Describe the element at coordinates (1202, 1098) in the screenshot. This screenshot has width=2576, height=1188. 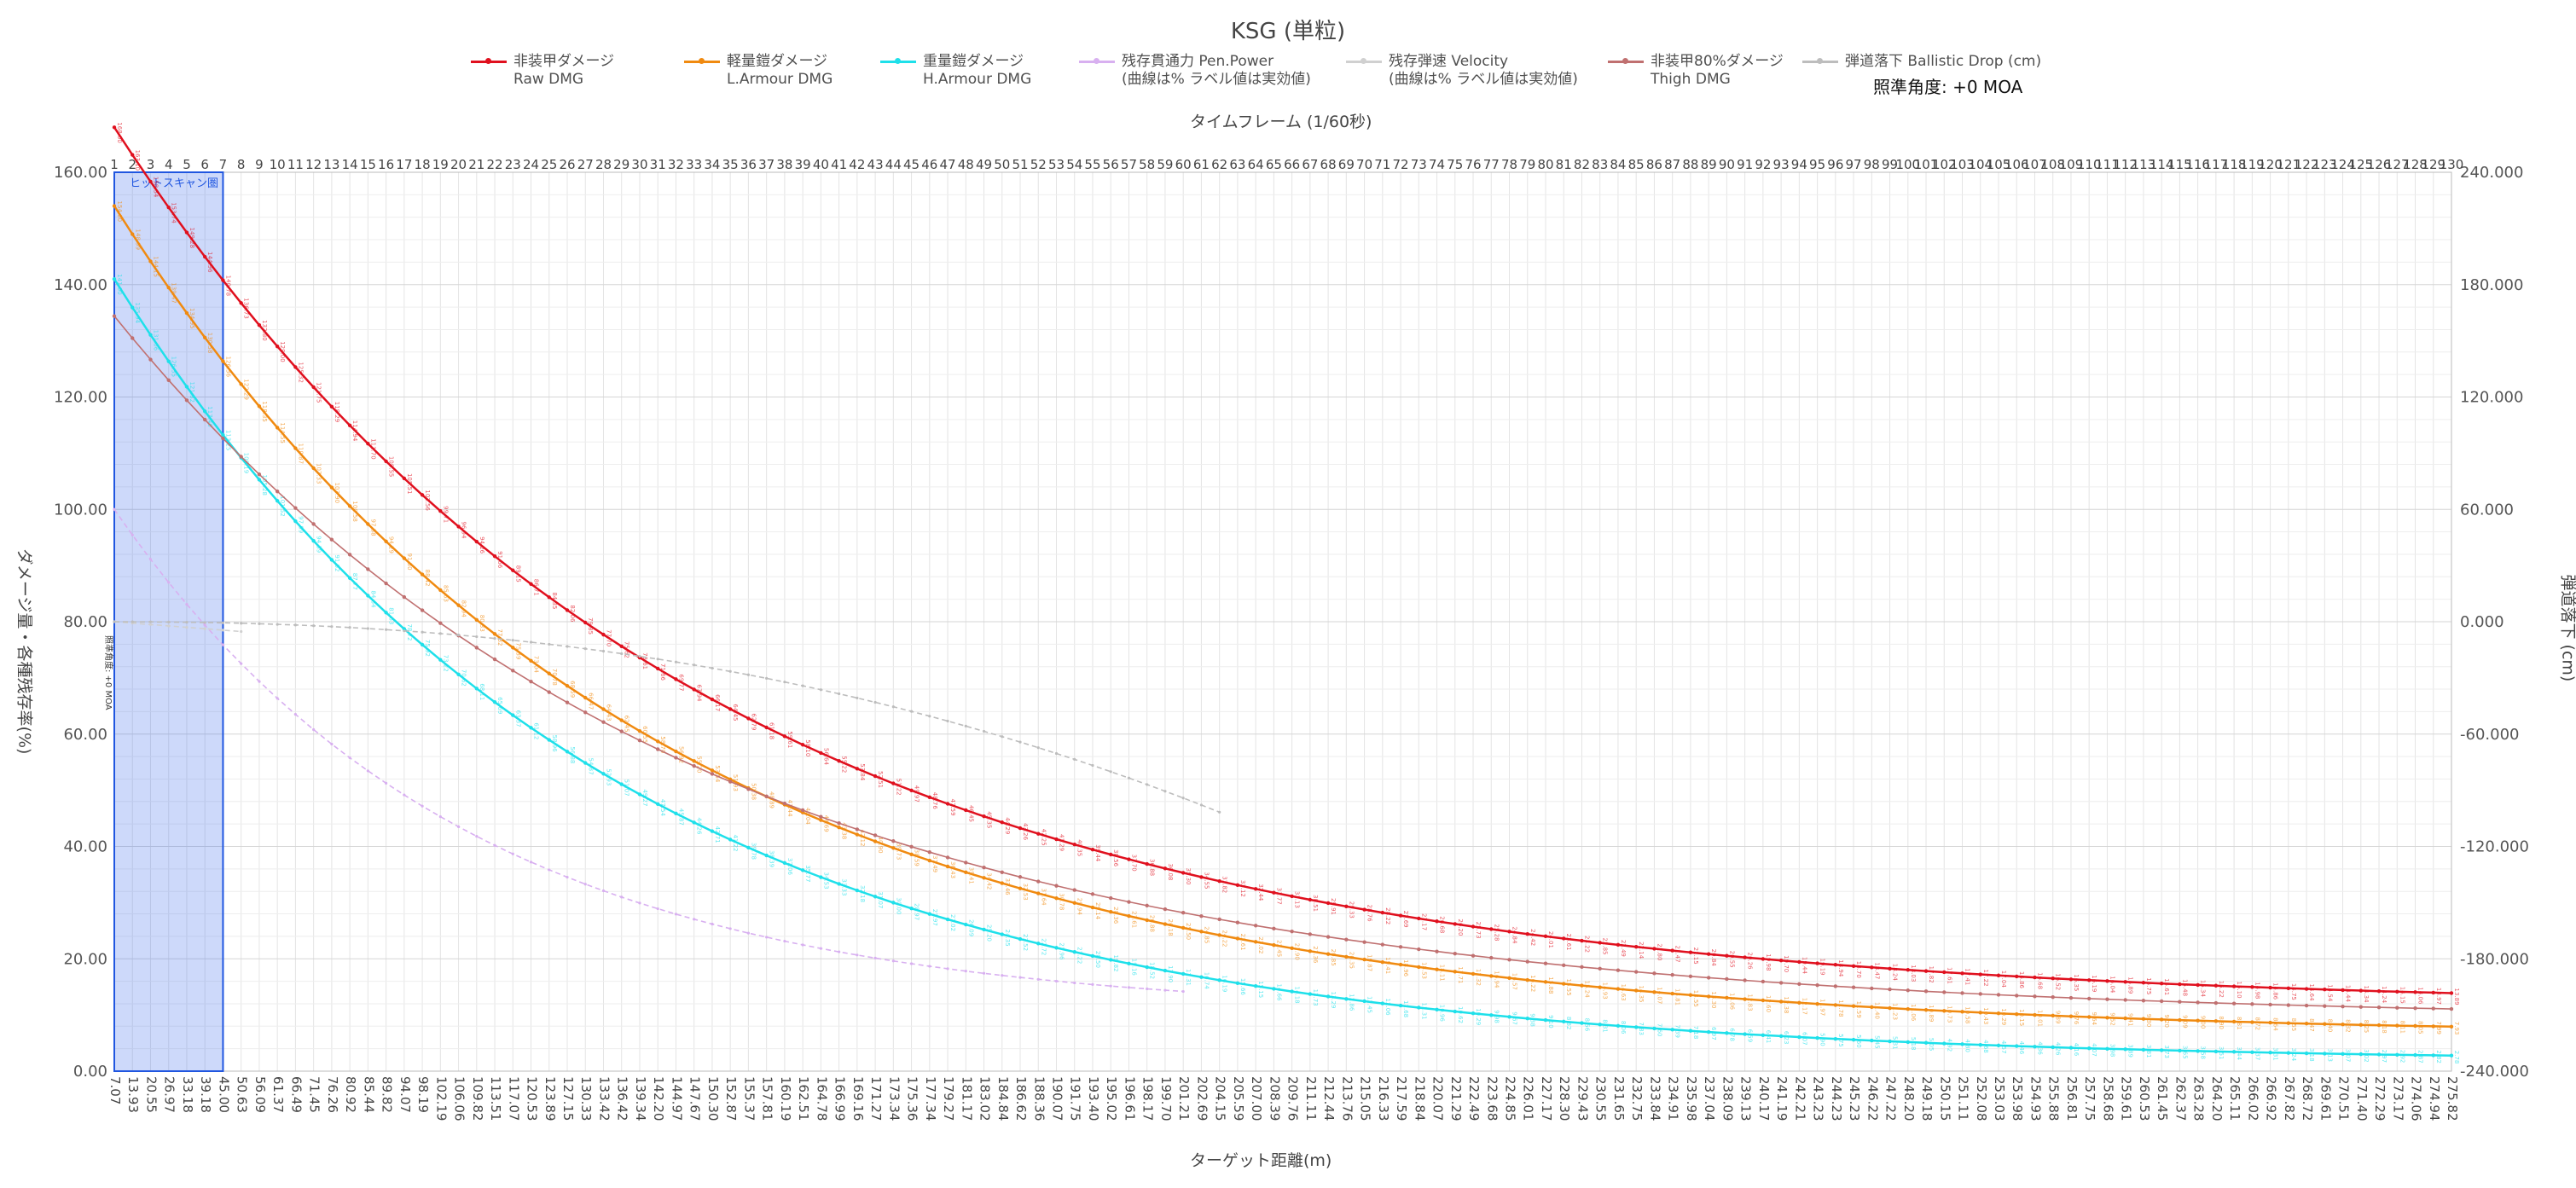
I see `x-bottom-tick-label: 202.69` at that location.